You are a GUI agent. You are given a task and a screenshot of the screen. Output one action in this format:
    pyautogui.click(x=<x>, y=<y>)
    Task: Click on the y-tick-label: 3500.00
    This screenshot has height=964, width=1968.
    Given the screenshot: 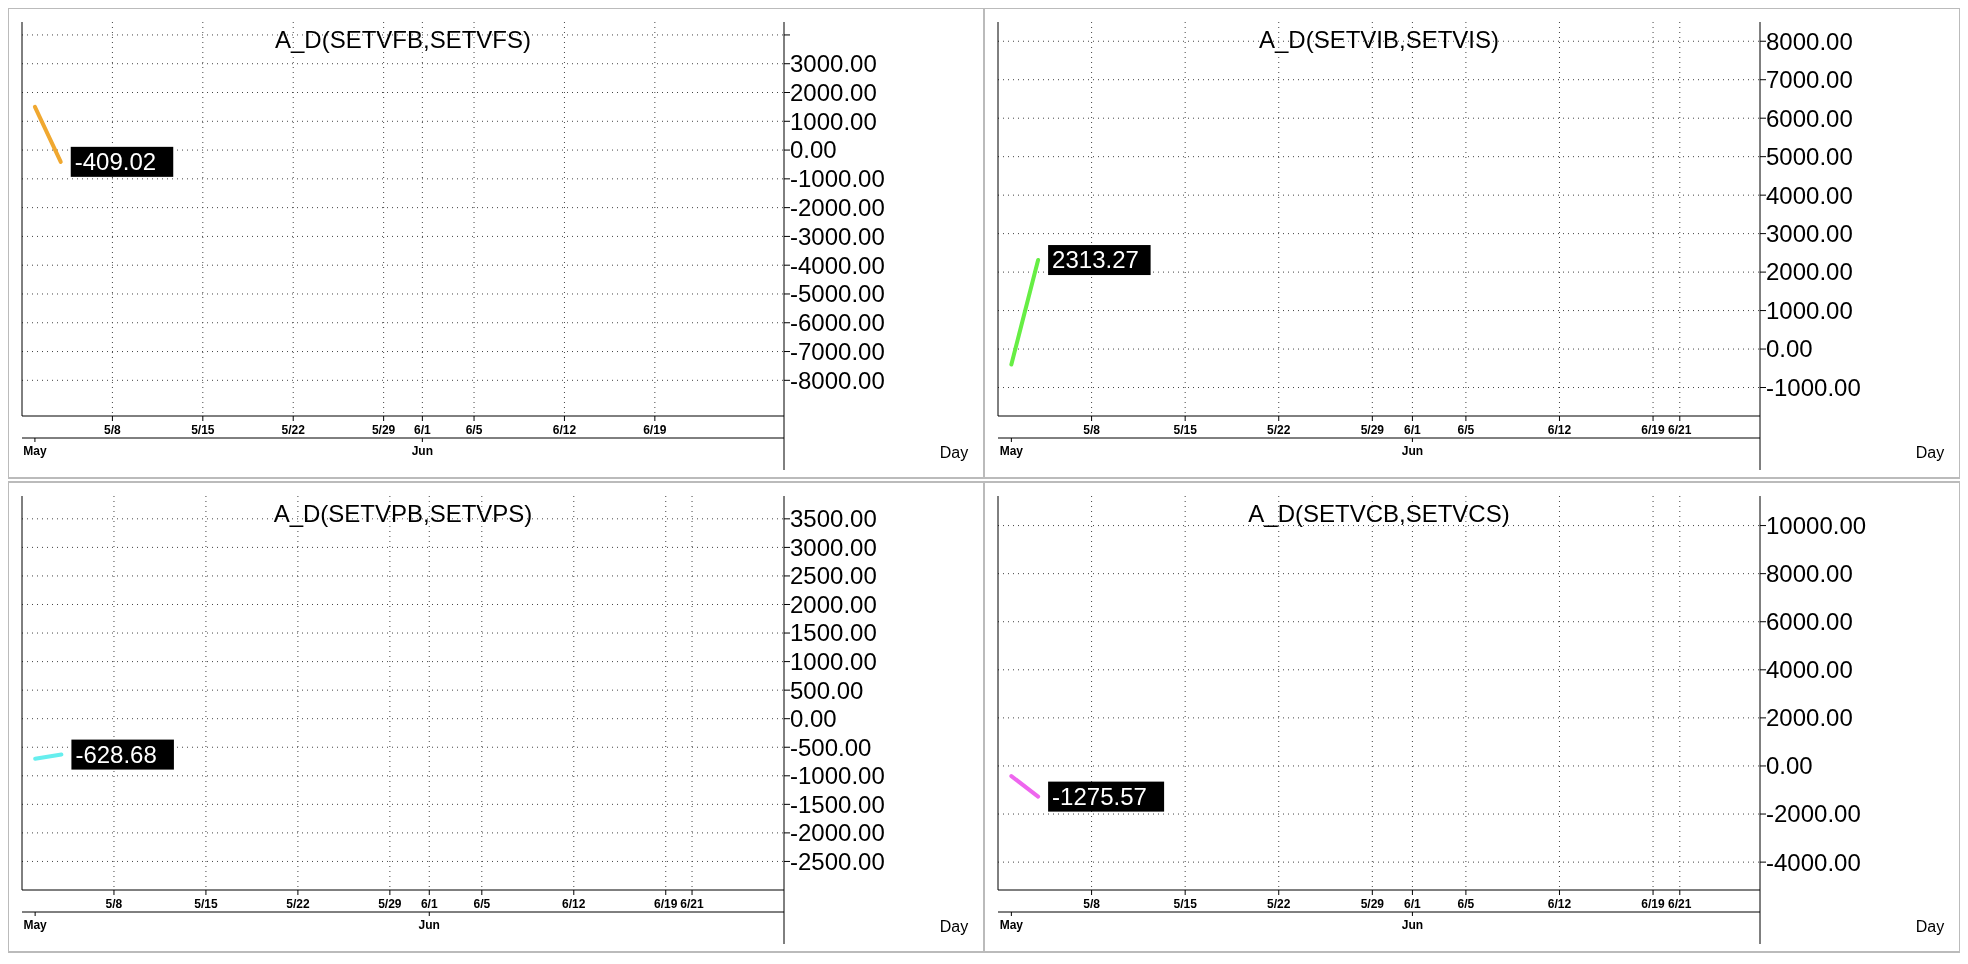 What is the action you would take?
    pyautogui.click(x=833, y=519)
    